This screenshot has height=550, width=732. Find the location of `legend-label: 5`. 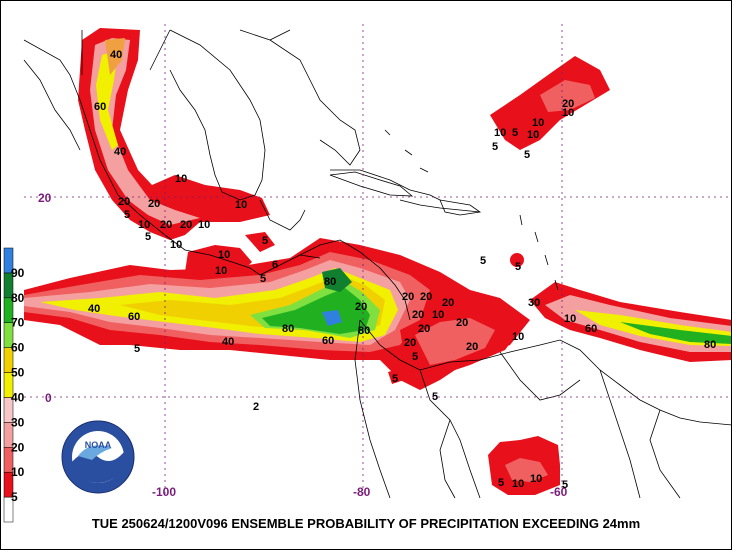

legend-label: 5 is located at coordinates (14, 497).